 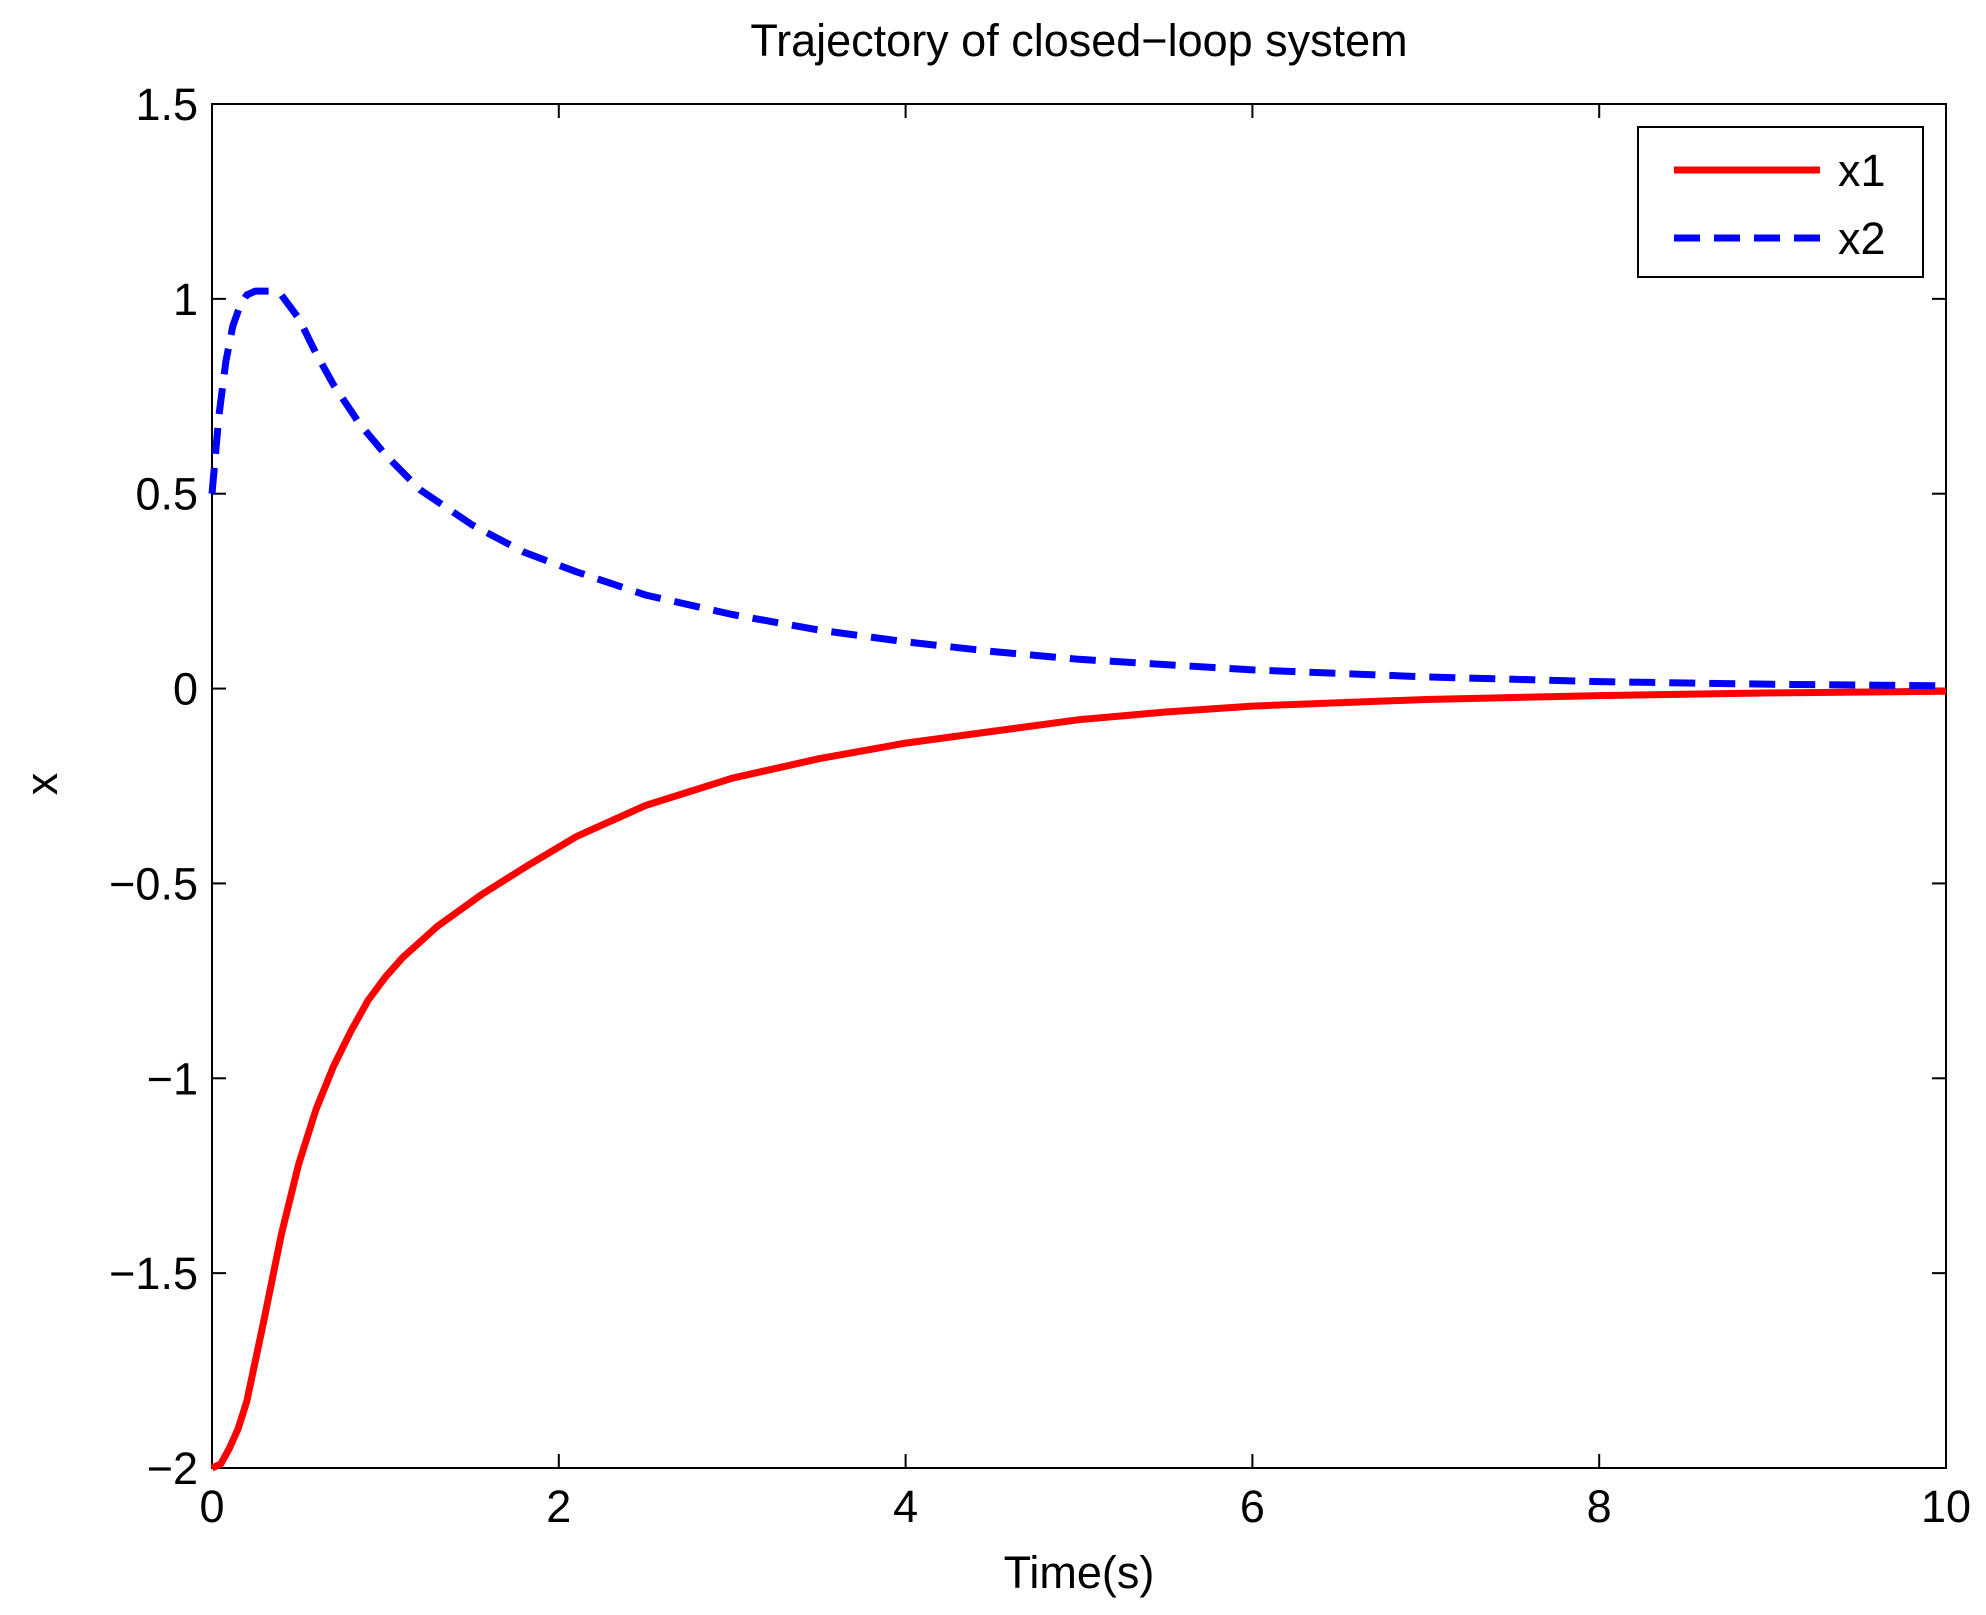 What do you see at coordinates (153, 883) in the screenshot?
I see `y-tick-label: −0.5` at bounding box center [153, 883].